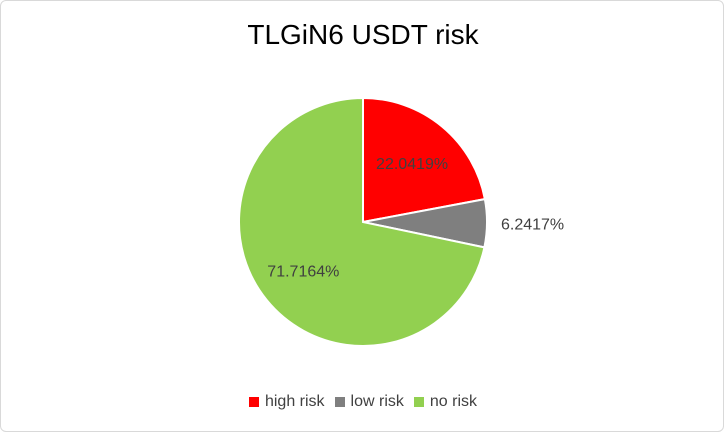 This screenshot has height=433, width=724. I want to click on legend-label: high risk, so click(294, 401).